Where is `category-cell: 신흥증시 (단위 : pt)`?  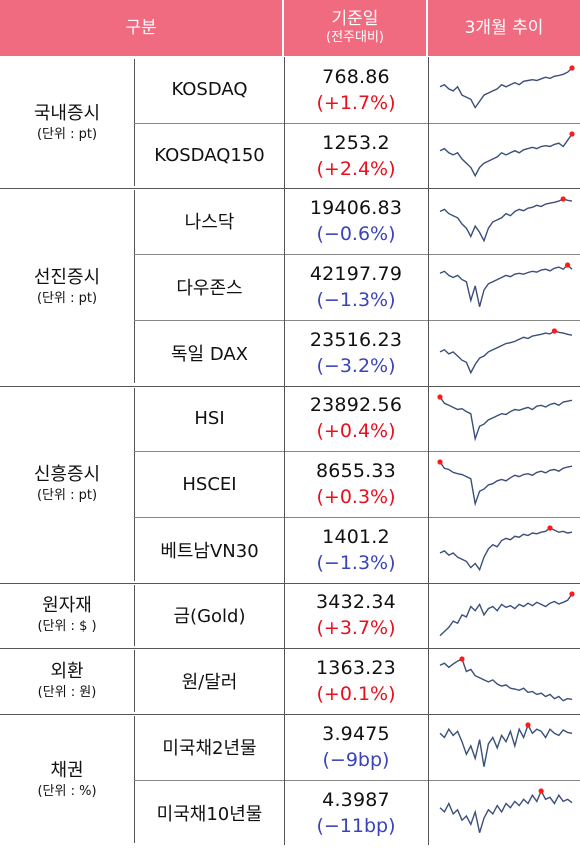 category-cell: 신흥증시 (단위 : pt) is located at coordinates (67, 484).